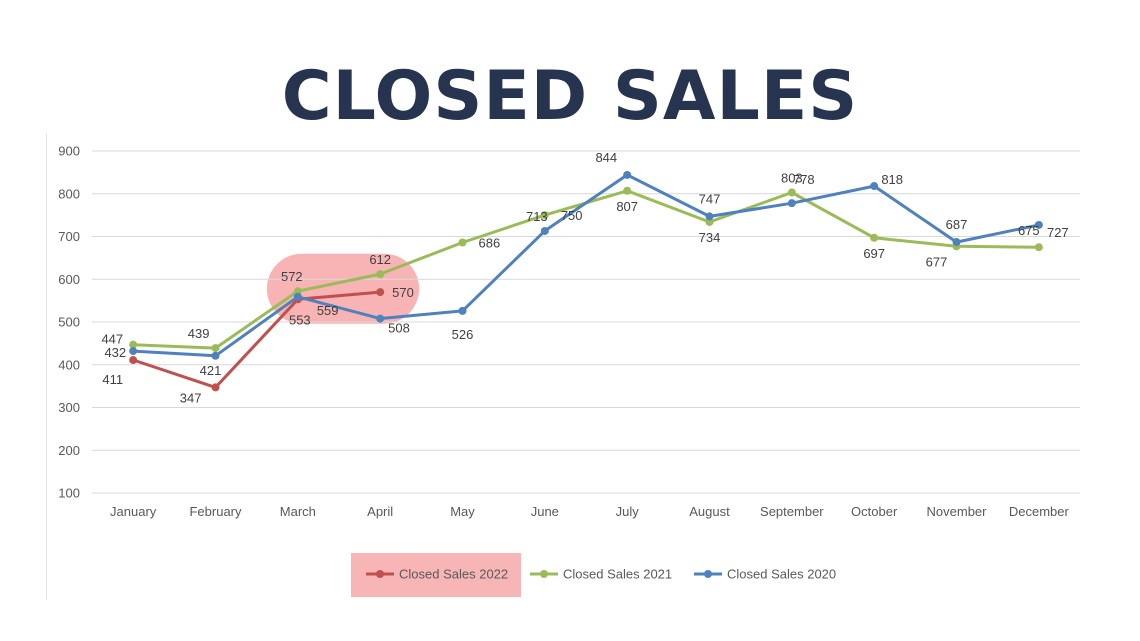 Image resolution: width=1140 pixels, height=641 pixels. What do you see at coordinates (215, 355) in the screenshot?
I see `point-closed-sales-2020-february` at bounding box center [215, 355].